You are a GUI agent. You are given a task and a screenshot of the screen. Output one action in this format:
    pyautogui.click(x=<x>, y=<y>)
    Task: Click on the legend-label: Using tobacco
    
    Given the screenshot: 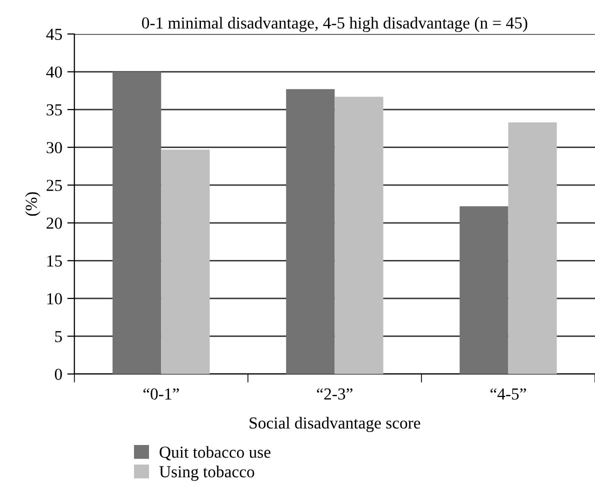 What is the action you would take?
    pyautogui.click(x=206, y=473)
    